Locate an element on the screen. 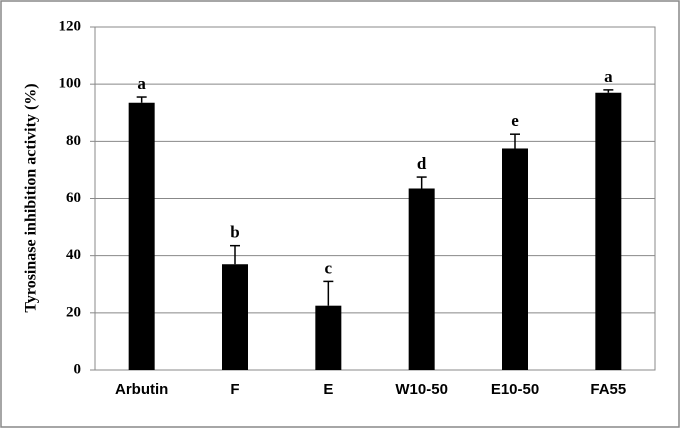  x-tick-label: E10-50 is located at coordinates (515, 389).